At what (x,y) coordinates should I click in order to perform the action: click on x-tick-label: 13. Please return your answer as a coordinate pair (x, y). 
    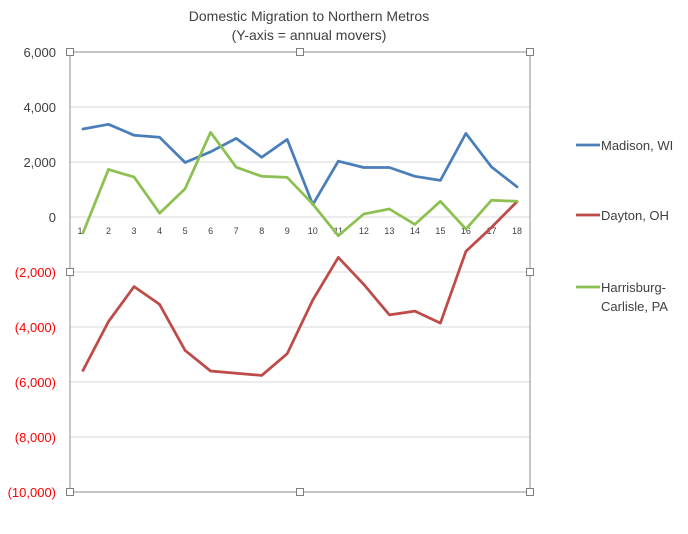
    Looking at the image, I should click on (389, 231).